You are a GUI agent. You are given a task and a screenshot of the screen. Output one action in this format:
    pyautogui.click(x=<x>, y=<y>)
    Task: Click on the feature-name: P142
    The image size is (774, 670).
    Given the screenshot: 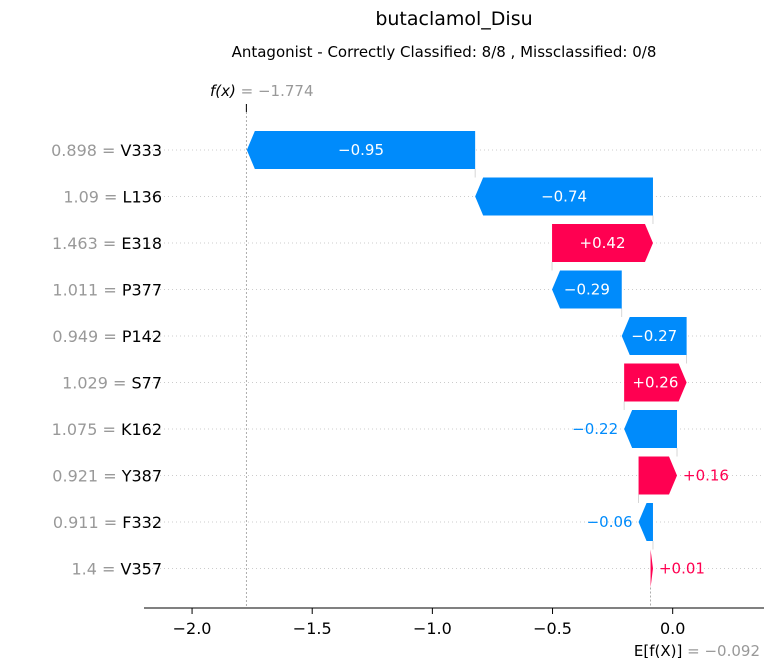 What is the action you would take?
    pyautogui.click(x=142, y=336)
    